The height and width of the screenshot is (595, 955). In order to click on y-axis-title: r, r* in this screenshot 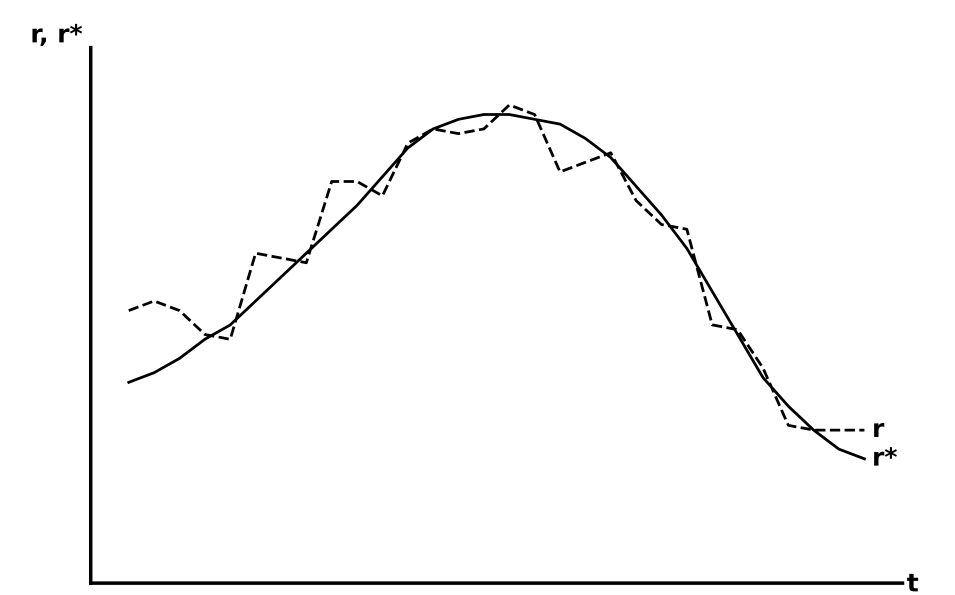, I will do `click(57, 35)`.